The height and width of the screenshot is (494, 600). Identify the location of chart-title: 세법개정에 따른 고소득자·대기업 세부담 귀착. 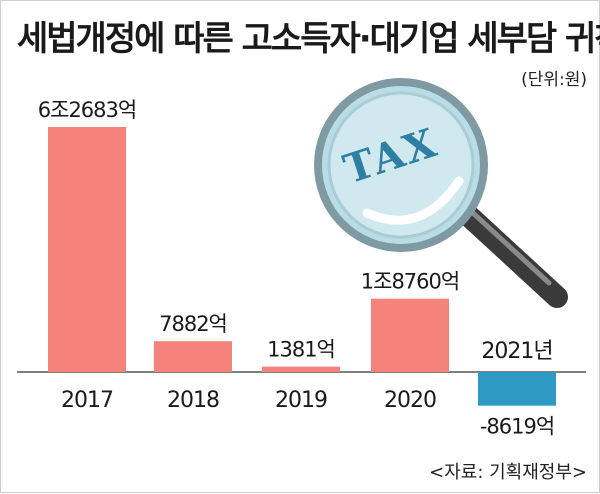
(308, 39).